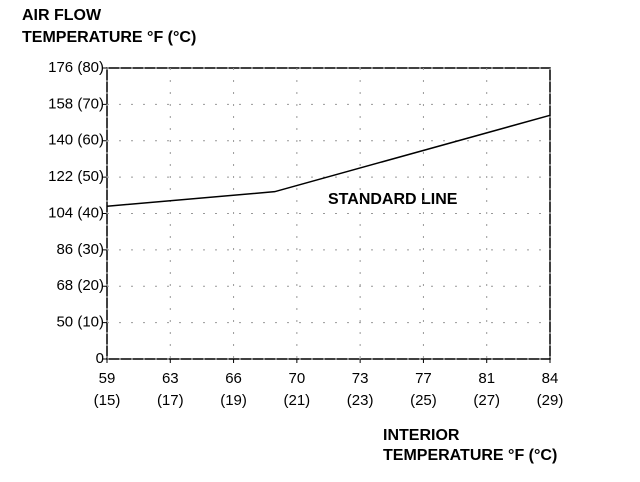  What do you see at coordinates (297, 389) in the screenshot?
I see `x-tick-label: 70 (21)` at bounding box center [297, 389].